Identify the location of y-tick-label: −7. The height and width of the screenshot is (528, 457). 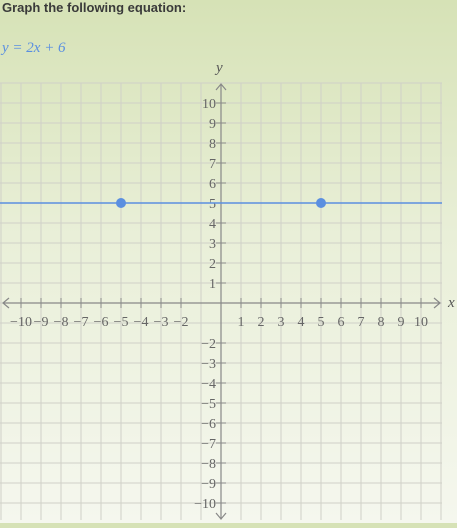
(208, 444).